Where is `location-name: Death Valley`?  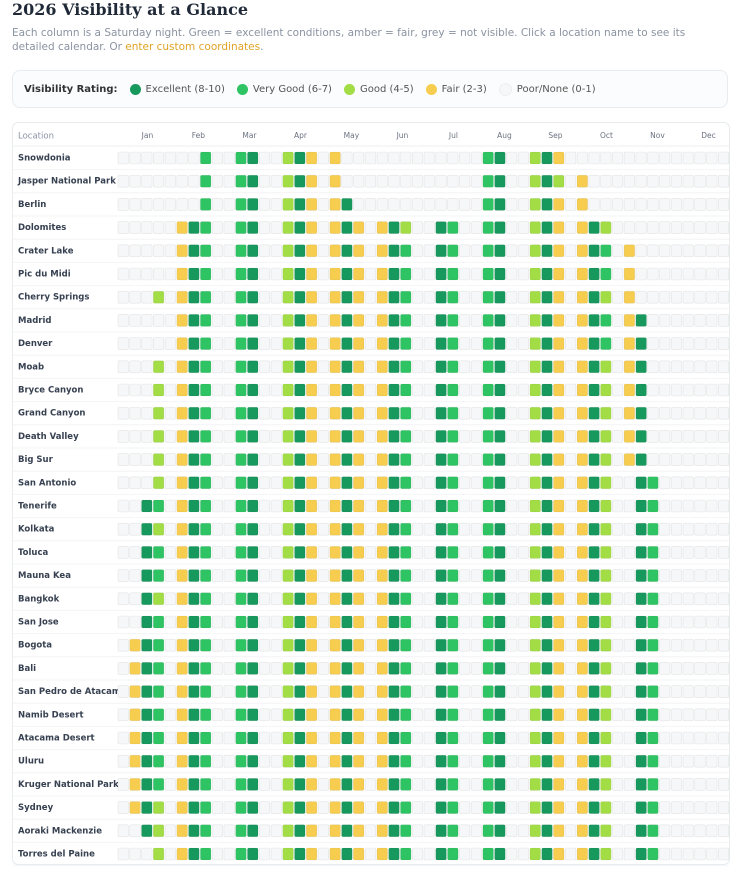
location-name: Death Valley is located at coordinates (48, 437).